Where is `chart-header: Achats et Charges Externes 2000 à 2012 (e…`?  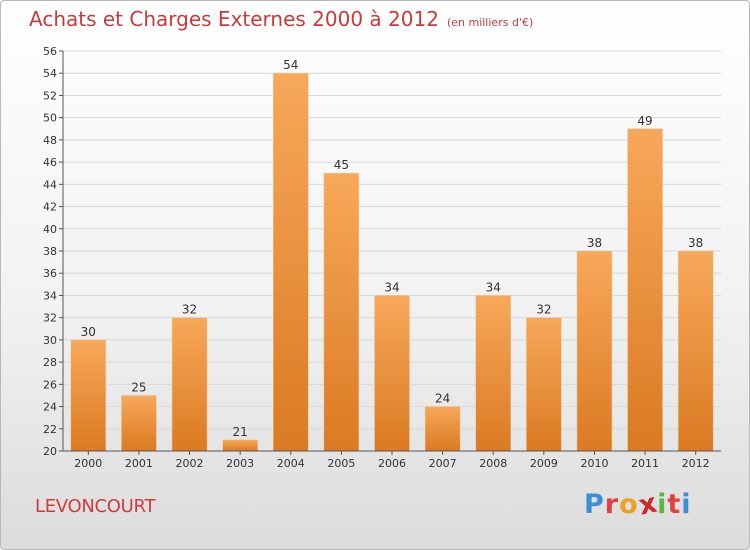 chart-header: Achats et Charges Externes 2000 à 2012 (e… is located at coordinates (281, 19).